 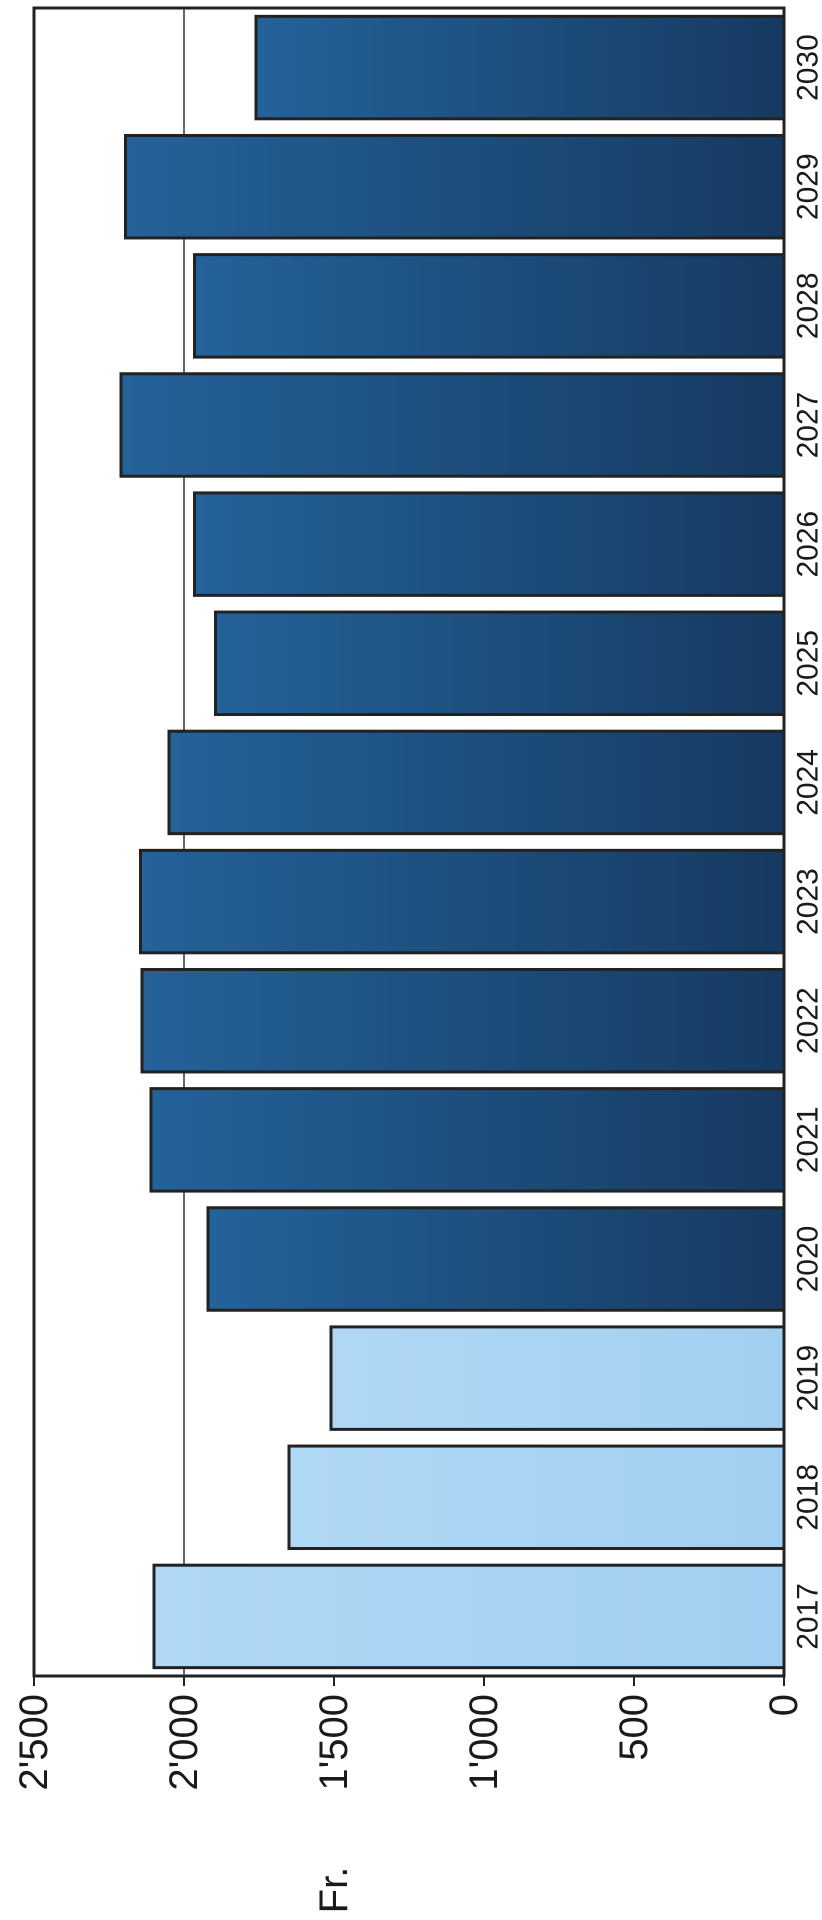 I want to click on category-label-2022: 2022, so click(x=807, y=1020).